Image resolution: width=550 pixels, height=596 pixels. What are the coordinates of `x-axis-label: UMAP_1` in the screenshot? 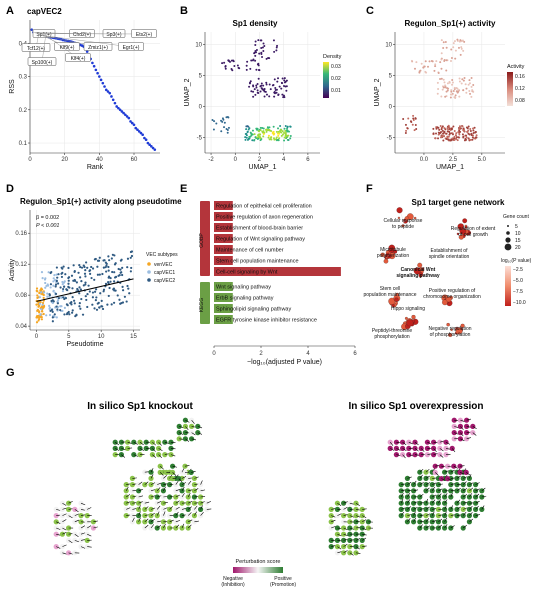 It's located at (450, 167).